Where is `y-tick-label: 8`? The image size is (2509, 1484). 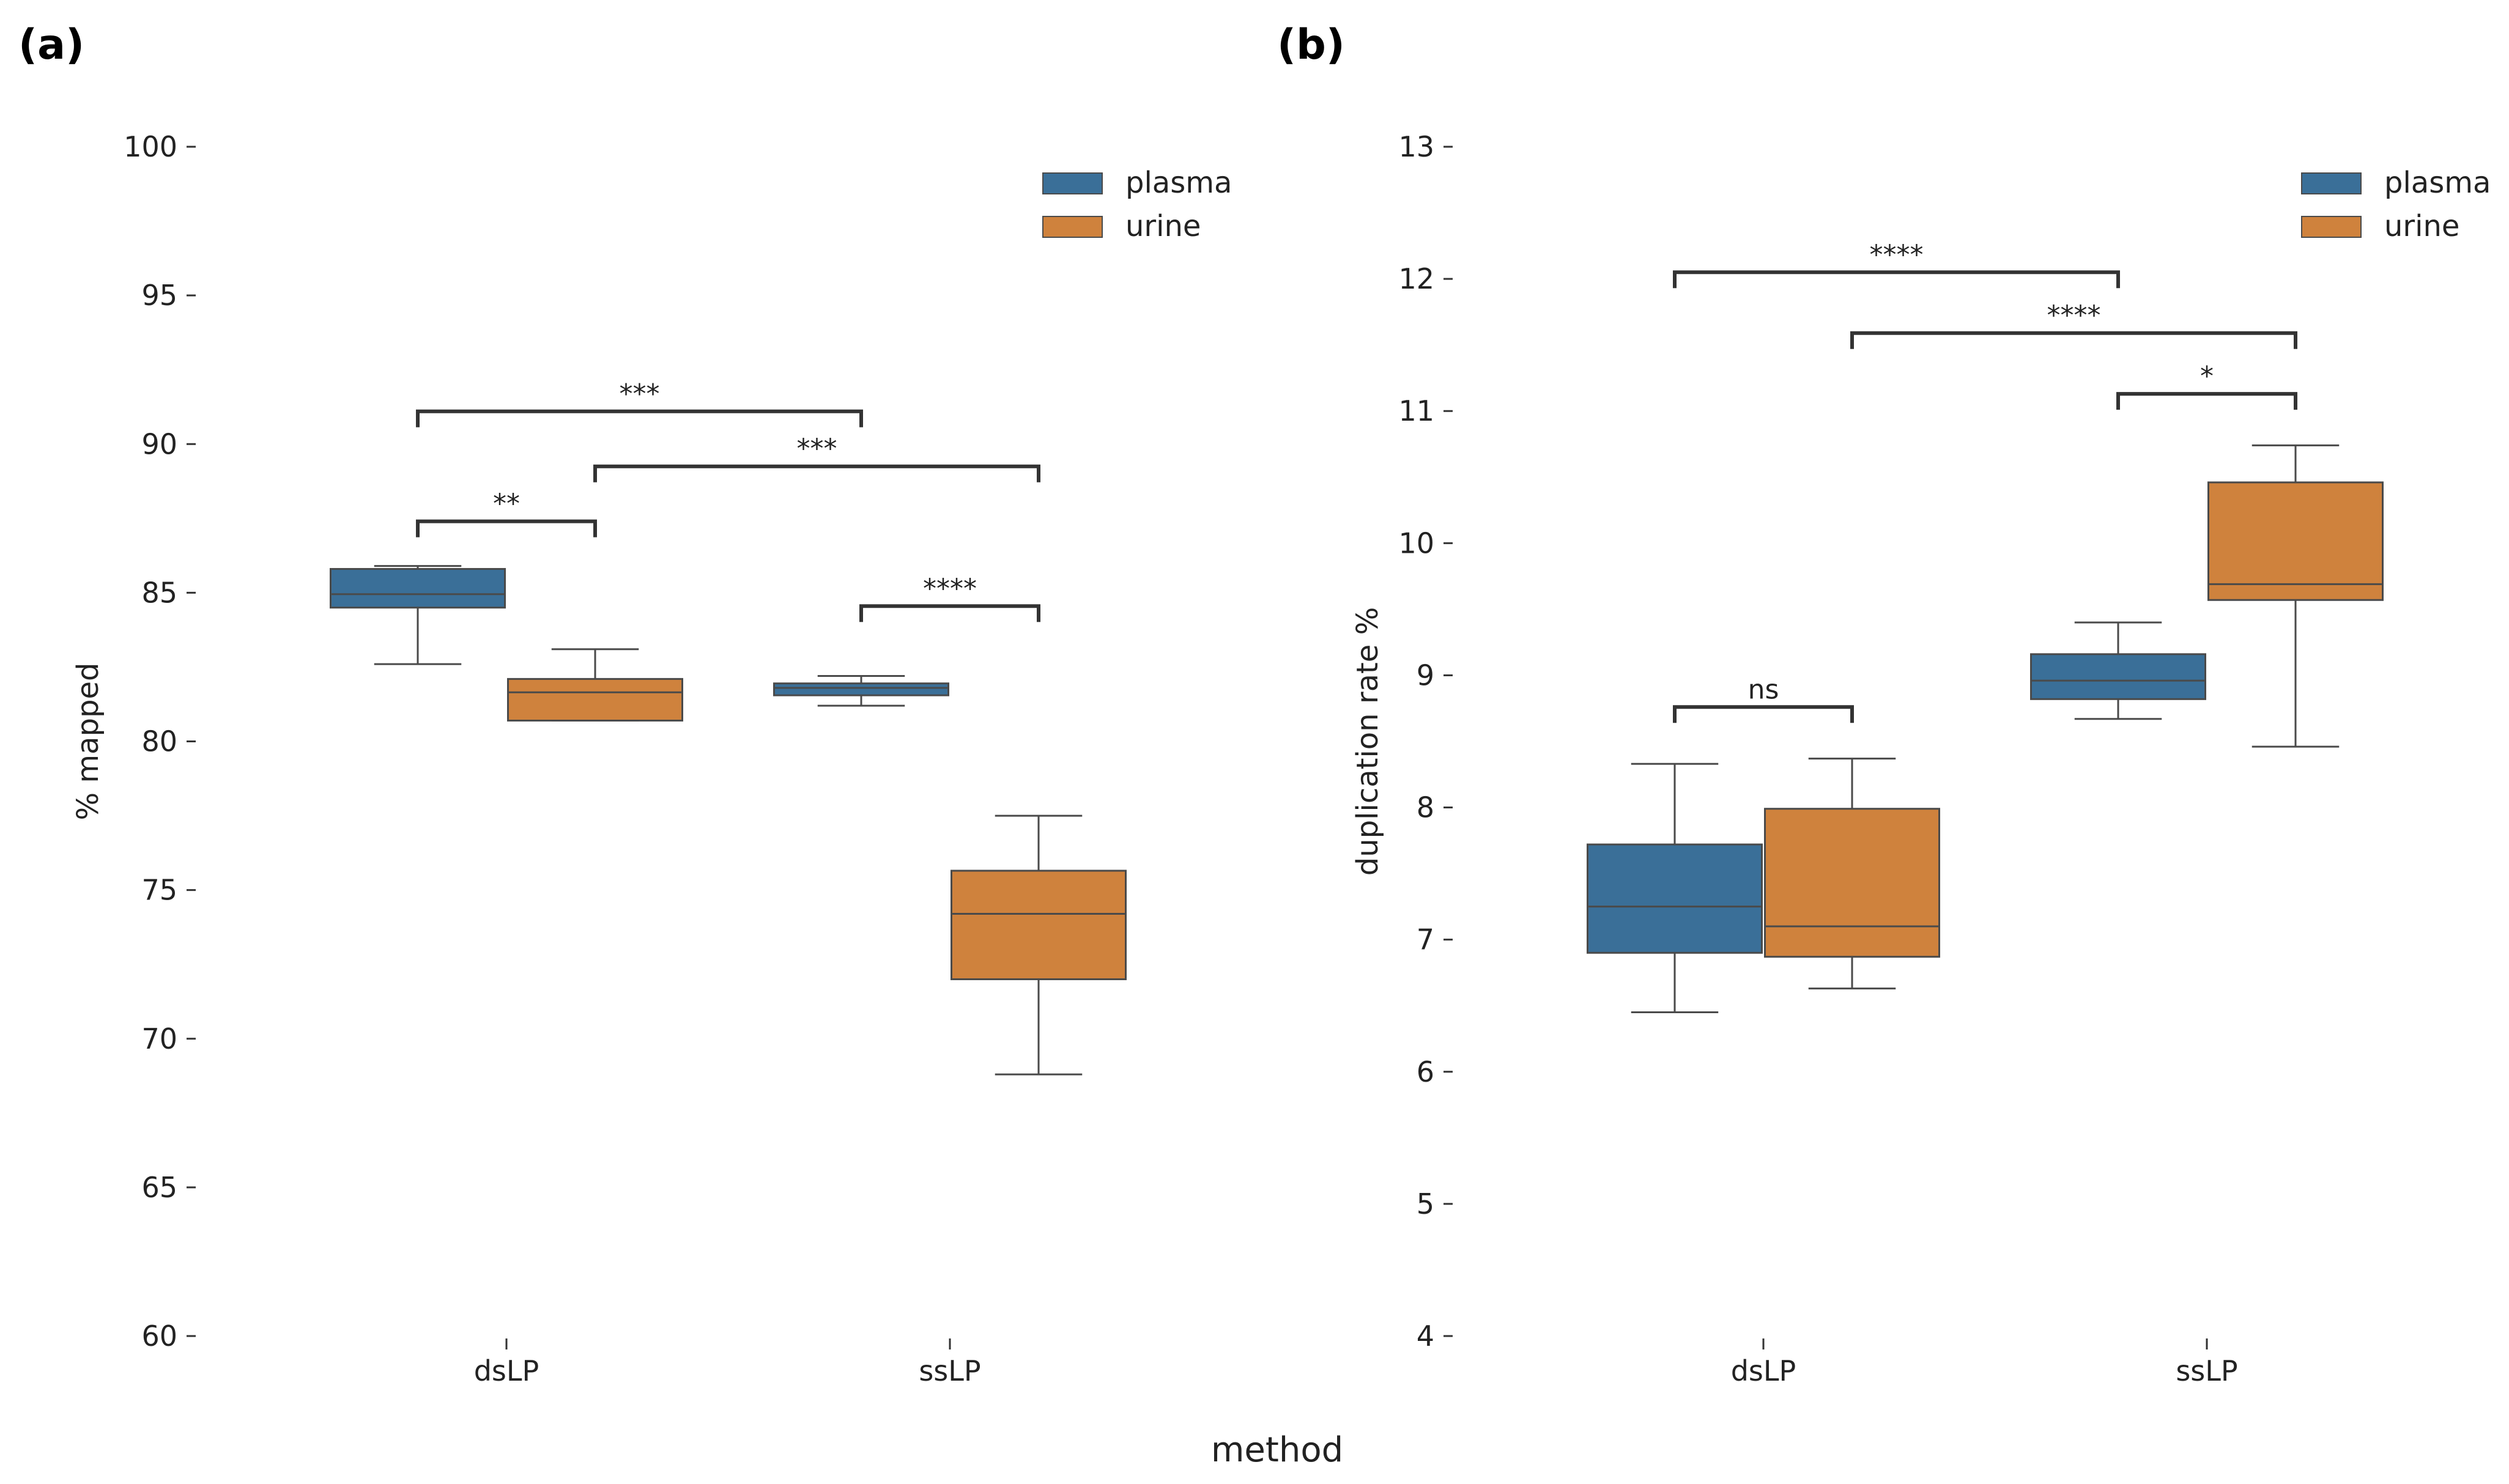 y-tick-label: 8 is located at coordinates (1425, 807).